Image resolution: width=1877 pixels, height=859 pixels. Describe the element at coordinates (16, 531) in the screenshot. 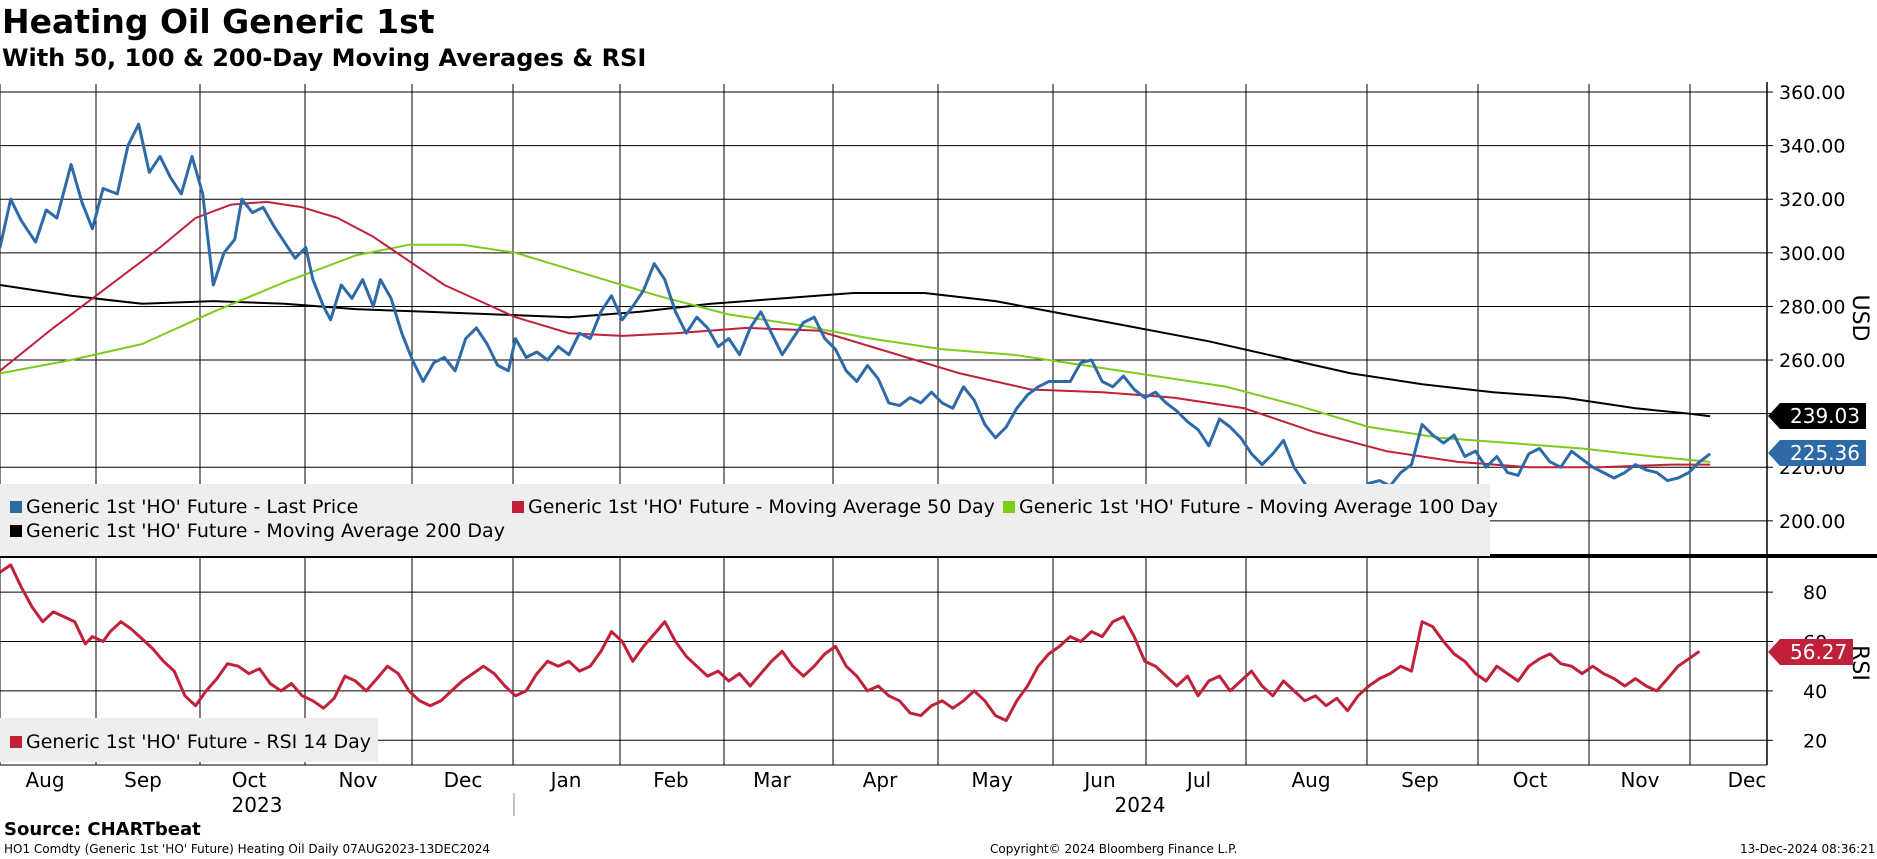

I see `legend-swatch-ma200` at that location.